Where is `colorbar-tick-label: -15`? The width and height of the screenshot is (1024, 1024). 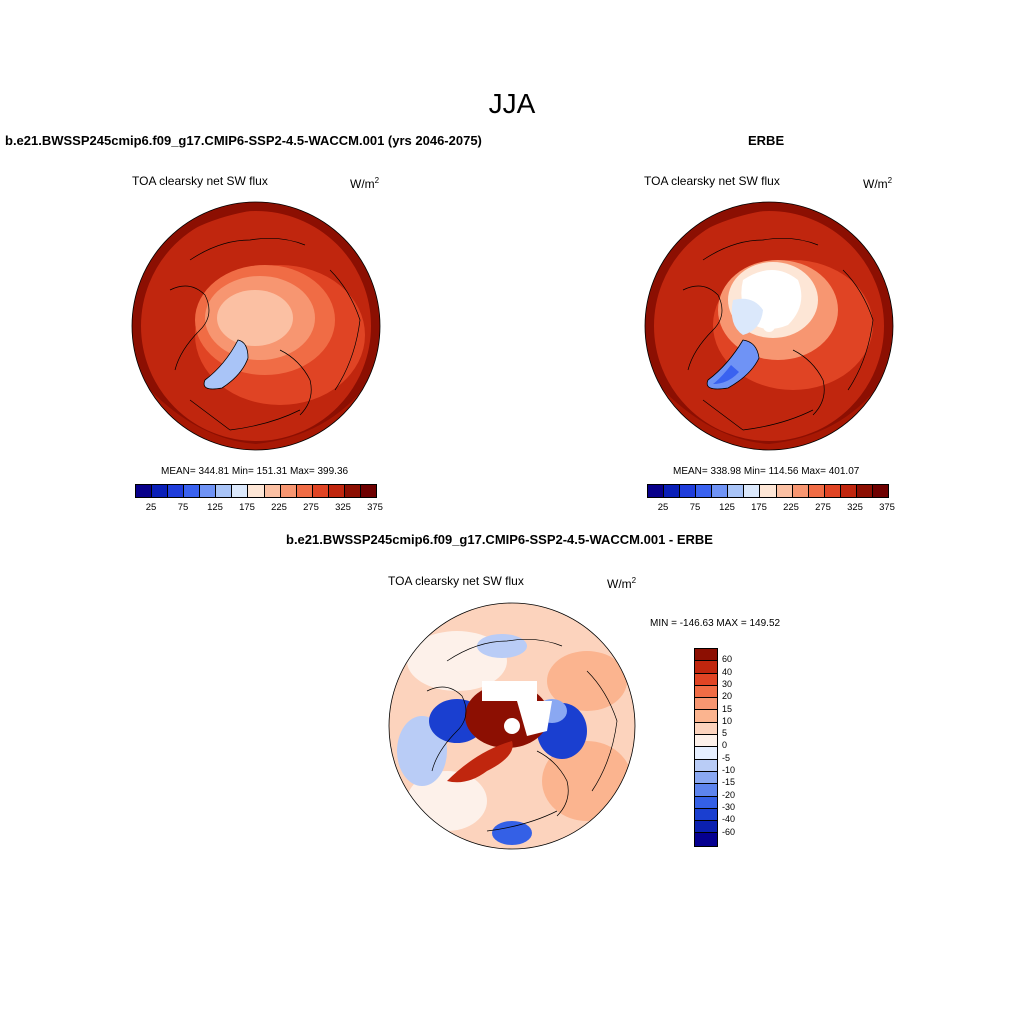
colorbar-tick-label: -15 is located at coordinates (729, 782).